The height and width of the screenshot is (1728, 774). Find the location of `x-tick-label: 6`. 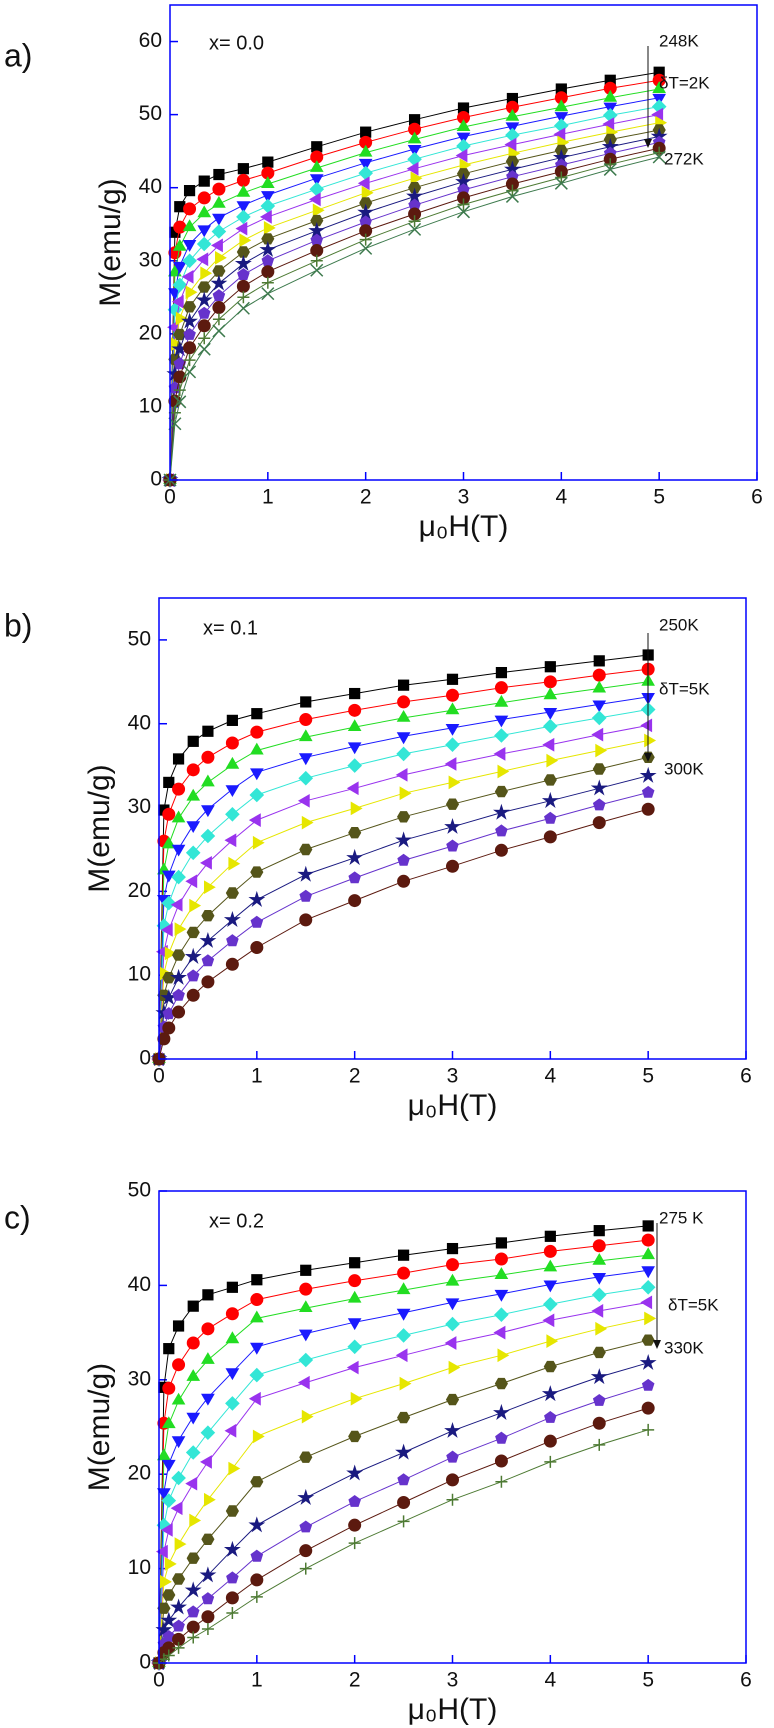

x-tick-label: 6 is located at coordinates (757, 497).